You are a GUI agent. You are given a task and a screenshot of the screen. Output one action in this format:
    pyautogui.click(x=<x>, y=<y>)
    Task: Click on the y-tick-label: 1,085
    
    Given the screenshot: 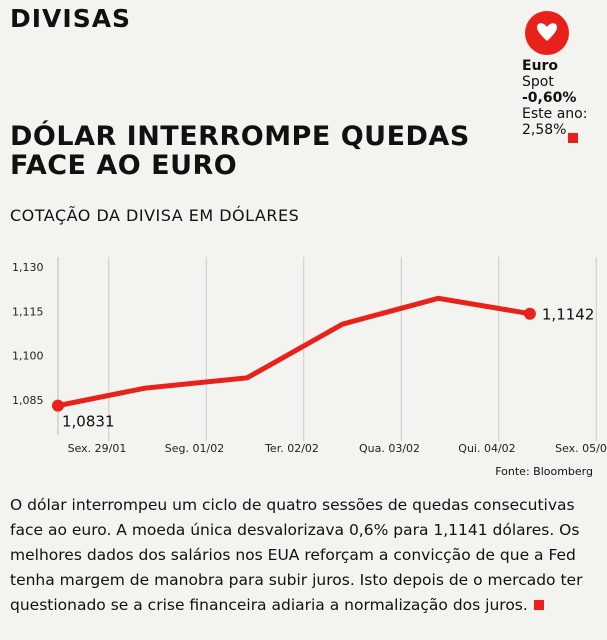 What is the action you would take?
    pyautogui.click(x=28, y=400)
    